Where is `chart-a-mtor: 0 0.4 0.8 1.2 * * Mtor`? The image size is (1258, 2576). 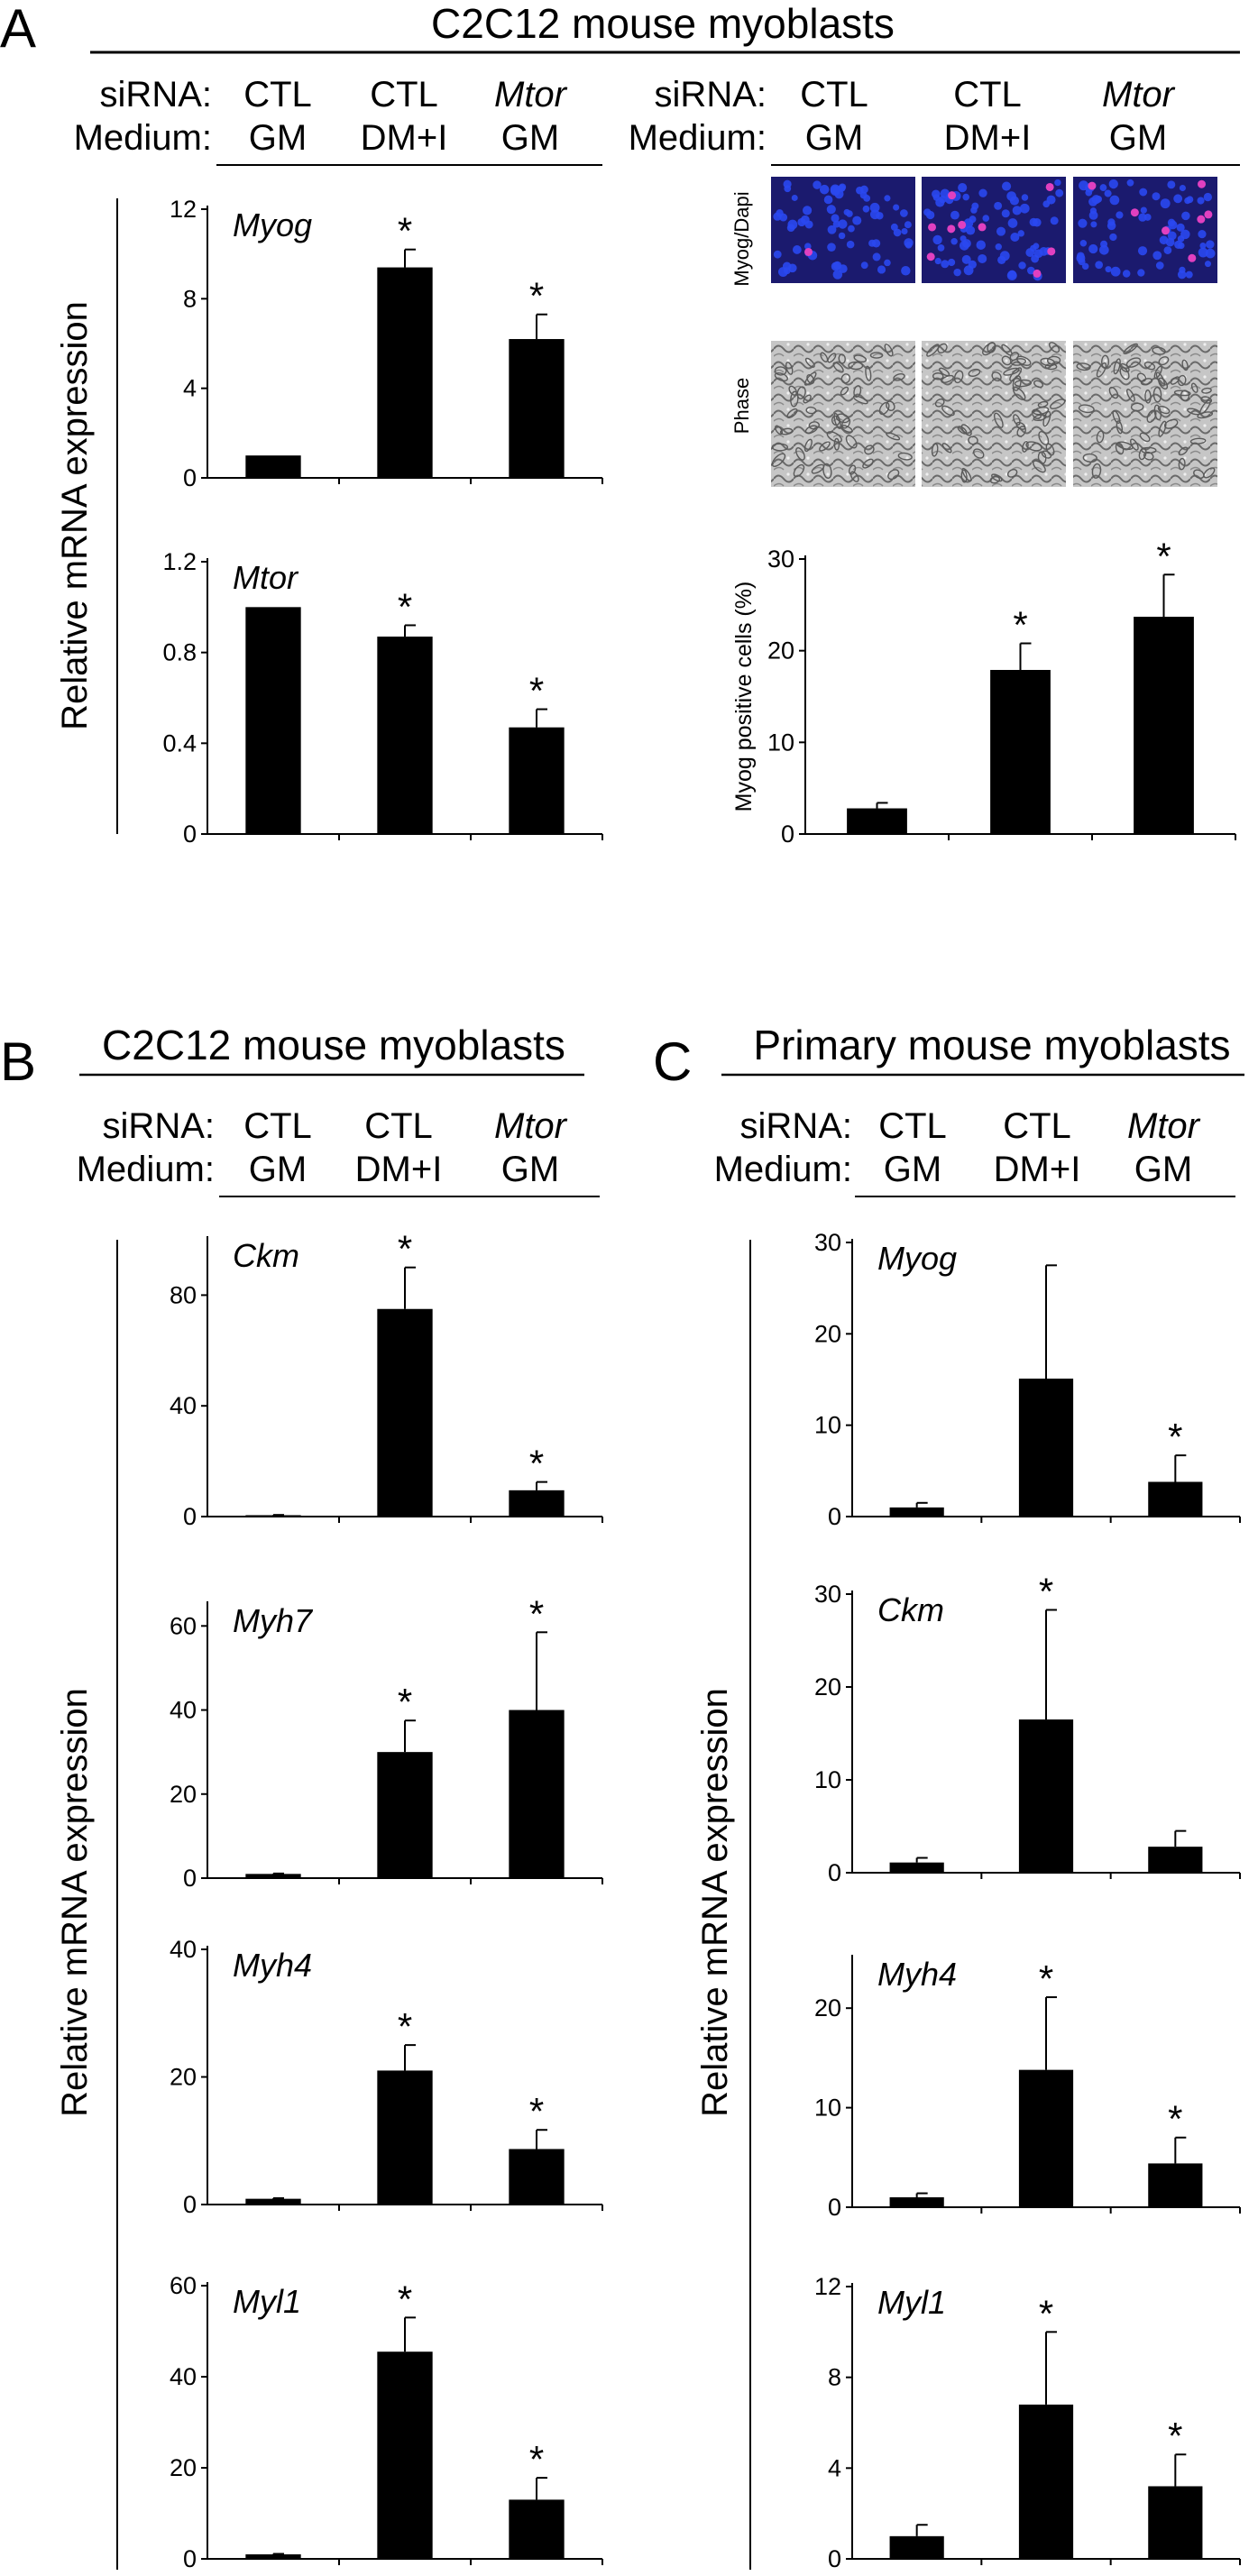 chart-a-mtor: 0 0.4 0.8 1.2 * * Mtor is located at coordinates (382, 698).